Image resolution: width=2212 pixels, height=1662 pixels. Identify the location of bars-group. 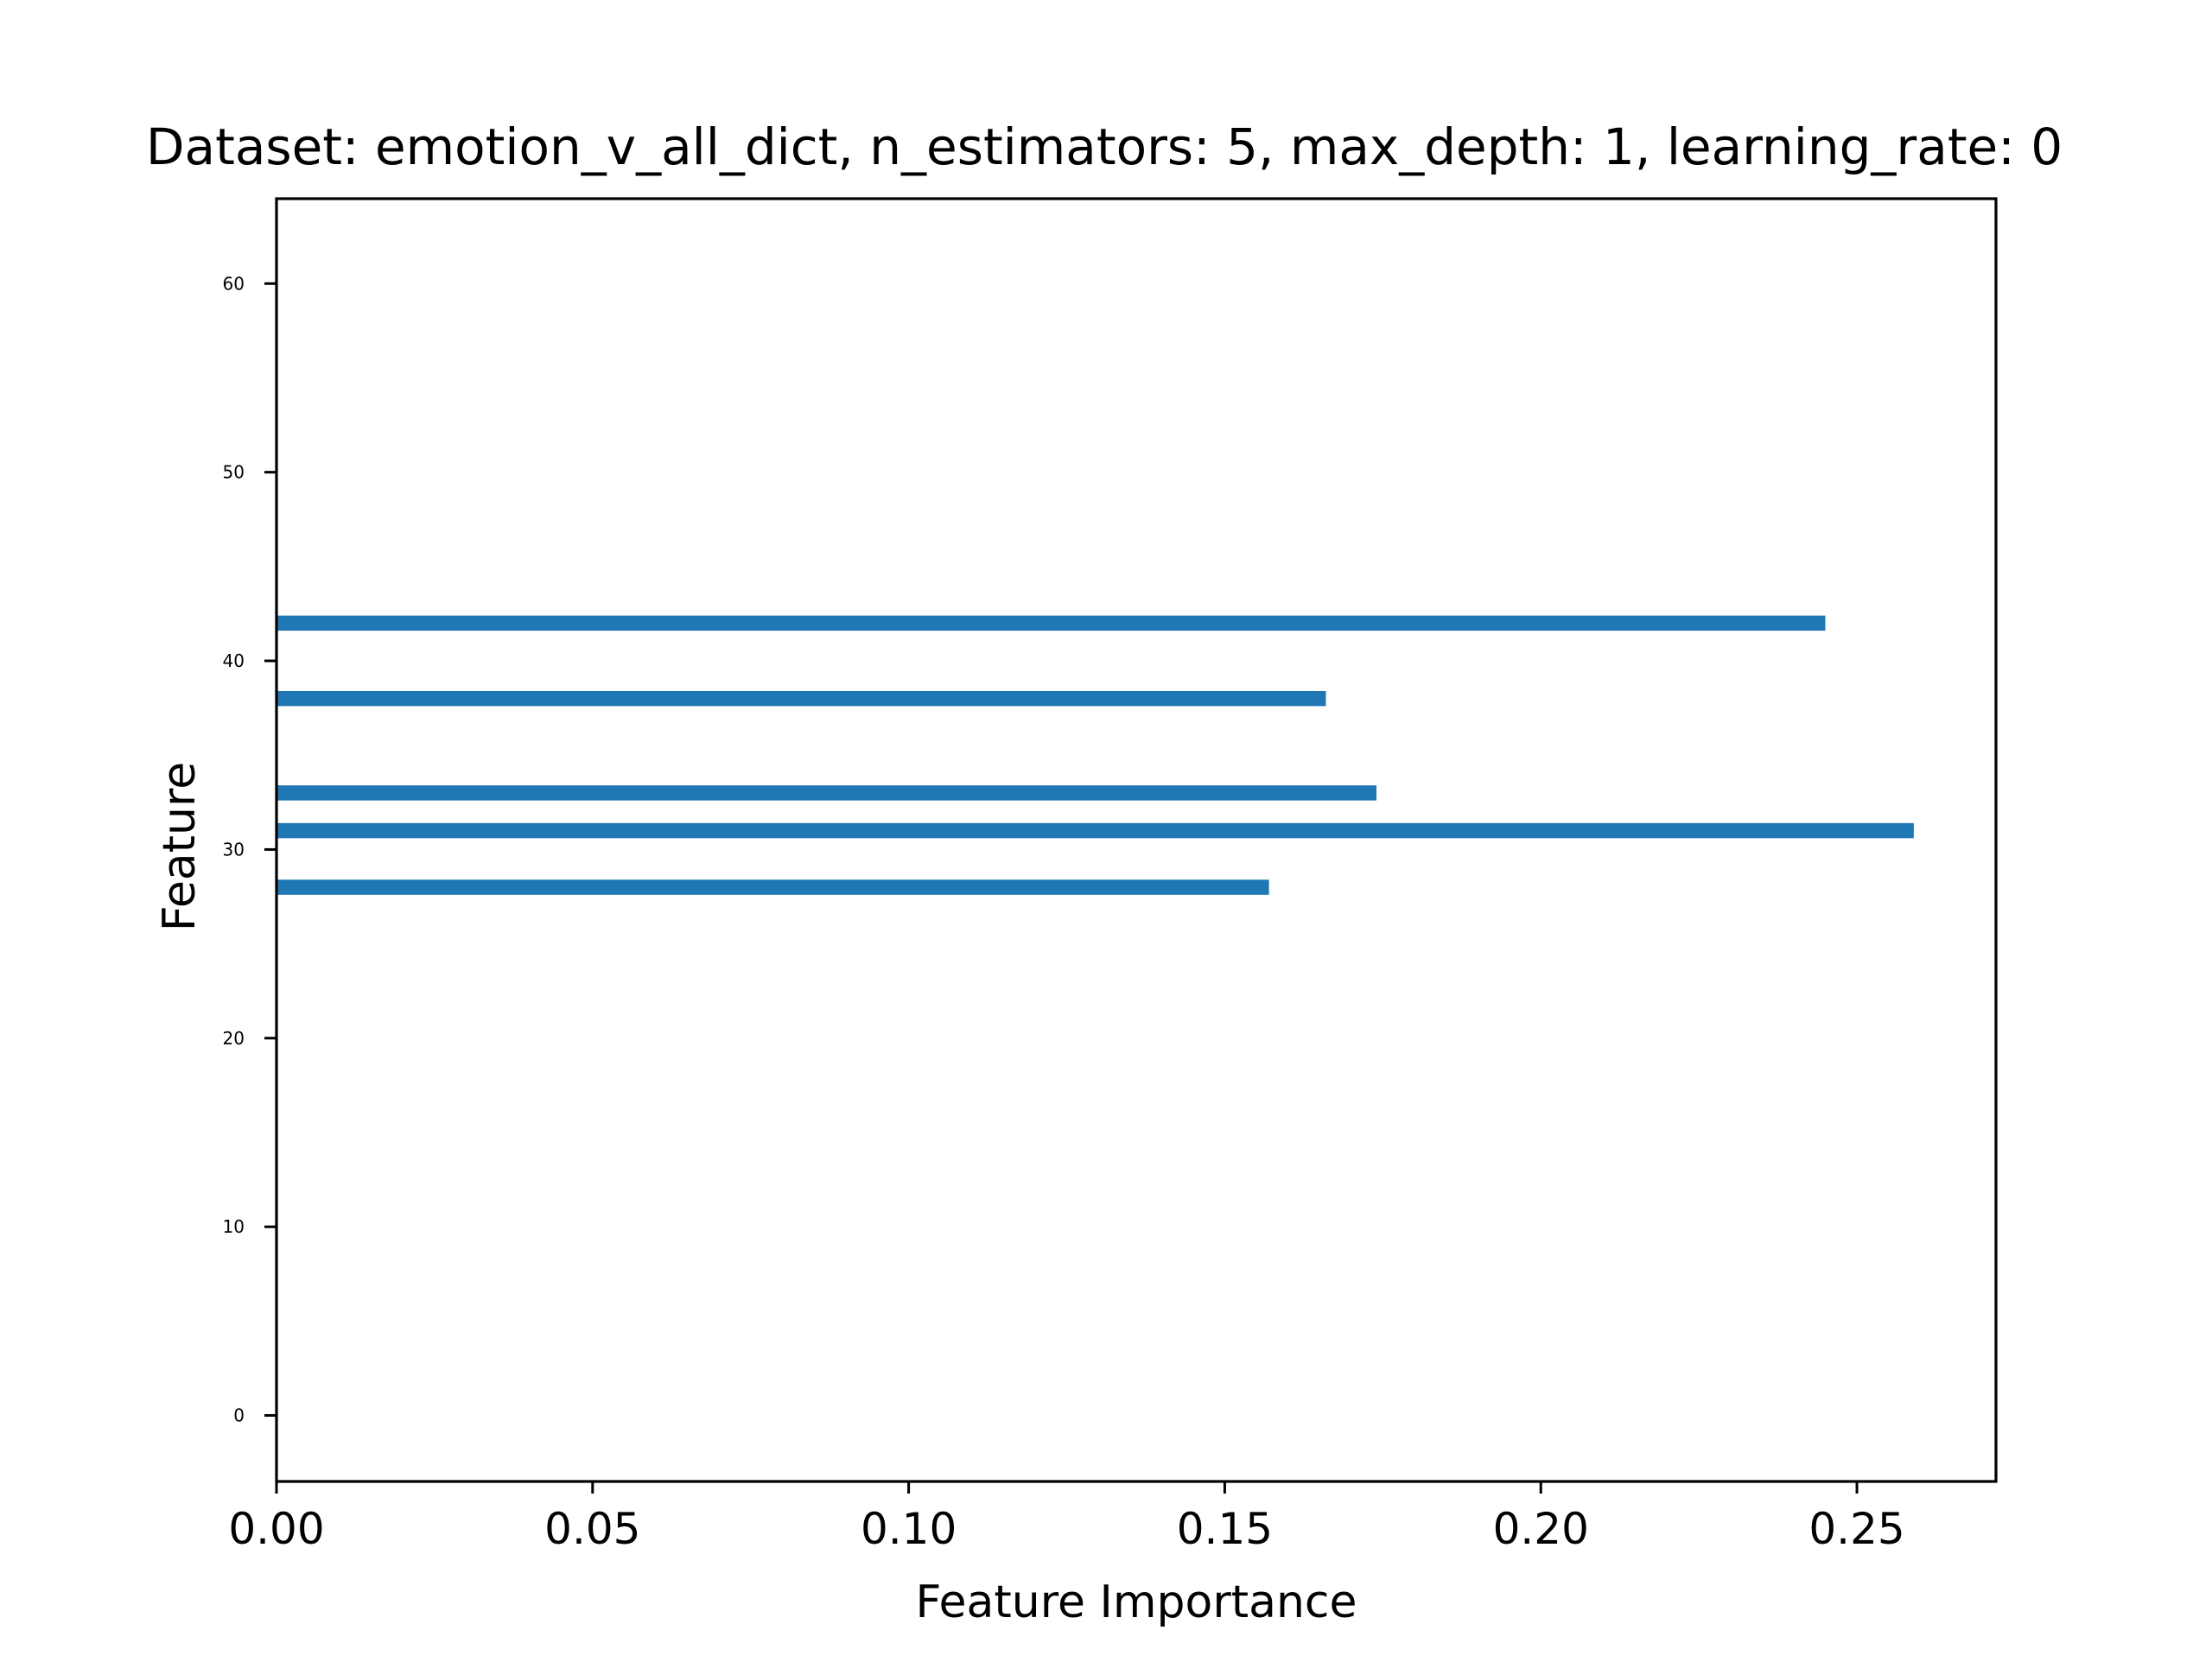
(1095, 755).